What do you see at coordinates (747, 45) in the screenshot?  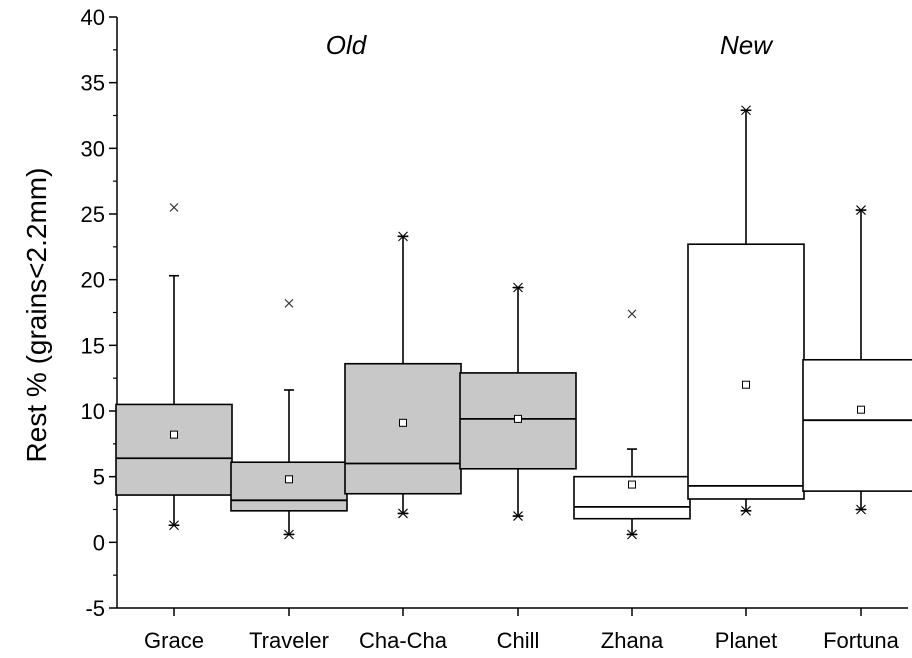 I see `group-label-new: New` at bounding box center [747, 45].